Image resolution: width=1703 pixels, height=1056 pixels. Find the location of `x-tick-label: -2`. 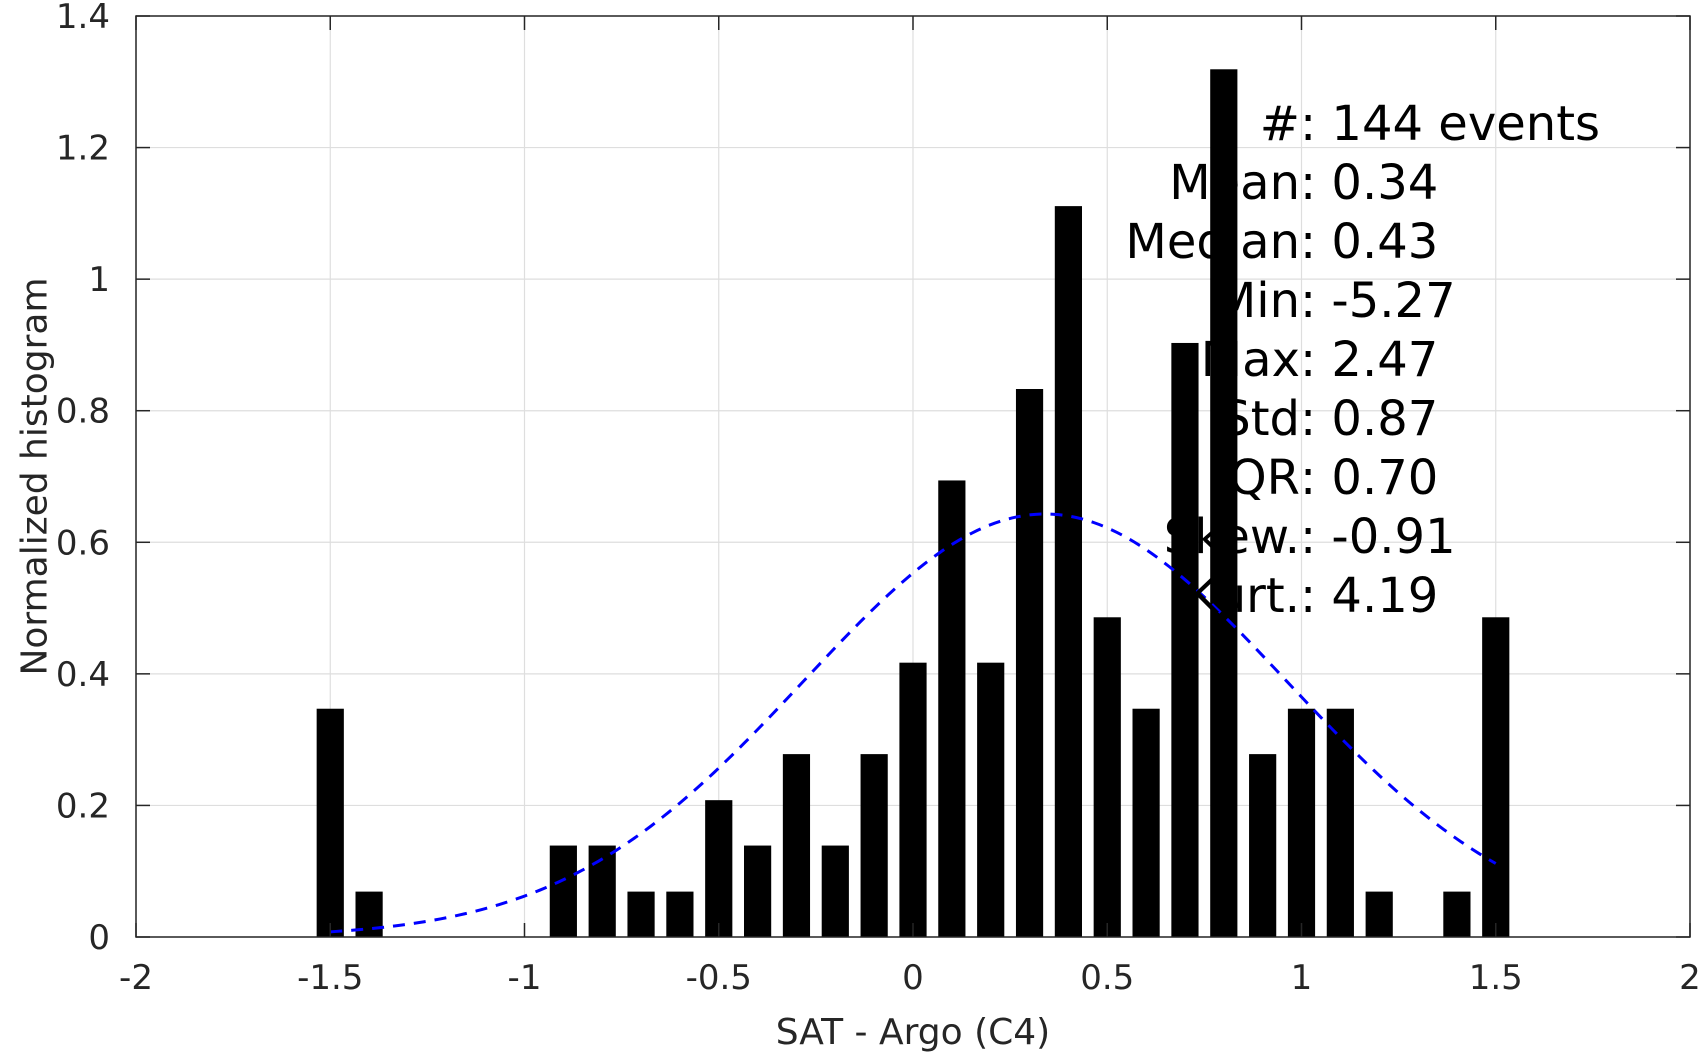

x-tick-label: -2 is located at coordinates (136, 978).